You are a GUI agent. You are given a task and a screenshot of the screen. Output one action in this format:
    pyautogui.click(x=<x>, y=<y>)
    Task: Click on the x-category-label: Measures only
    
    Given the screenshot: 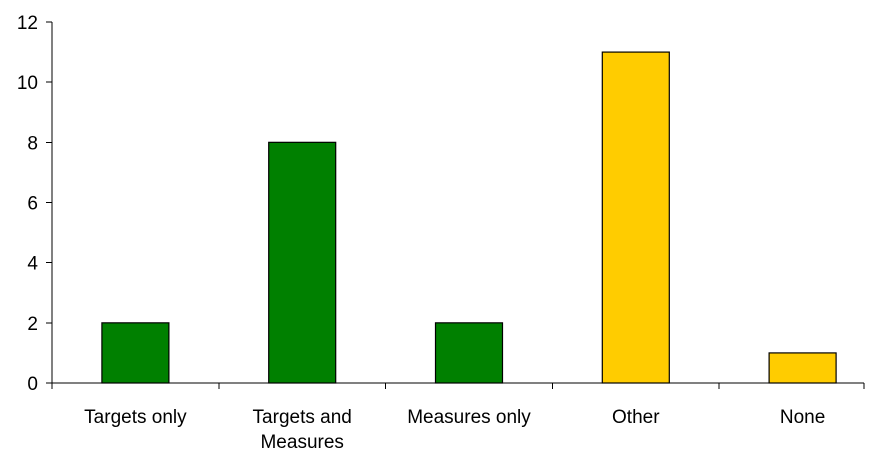 What is the action you would take?
    pyautogui.click(x=469, y=417)
    